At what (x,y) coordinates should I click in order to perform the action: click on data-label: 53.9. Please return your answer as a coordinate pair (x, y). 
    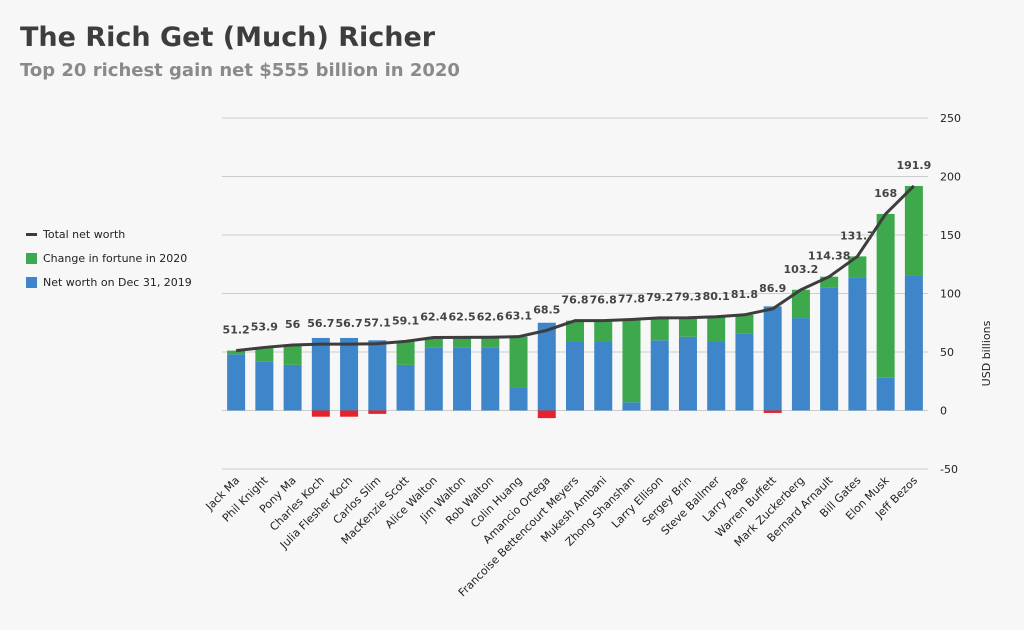
    Looking at the image, I should click on (264, 326).